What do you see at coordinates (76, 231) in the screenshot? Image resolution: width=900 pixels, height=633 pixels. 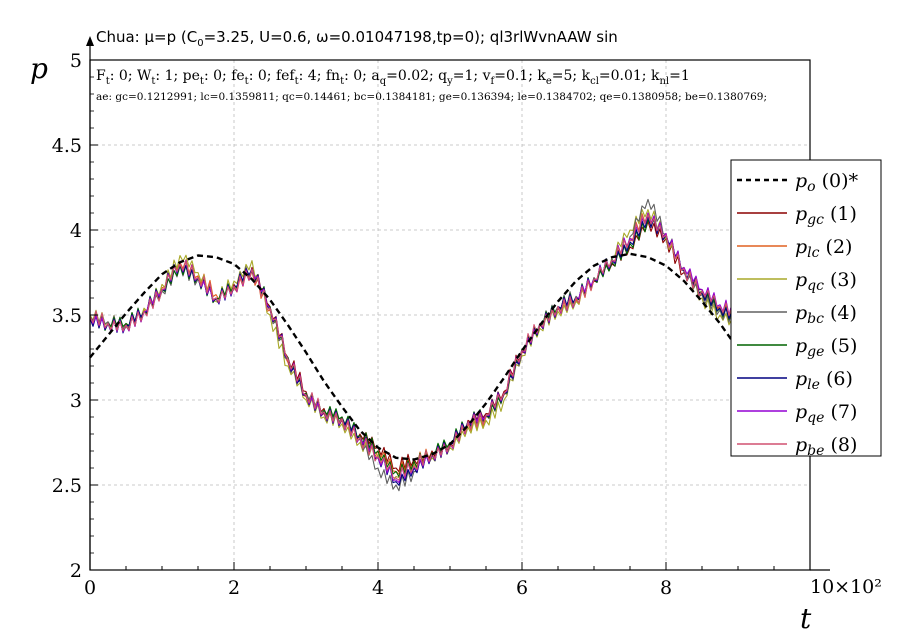 I see `y-tick-label: 4` at bounding box center [76, 231].